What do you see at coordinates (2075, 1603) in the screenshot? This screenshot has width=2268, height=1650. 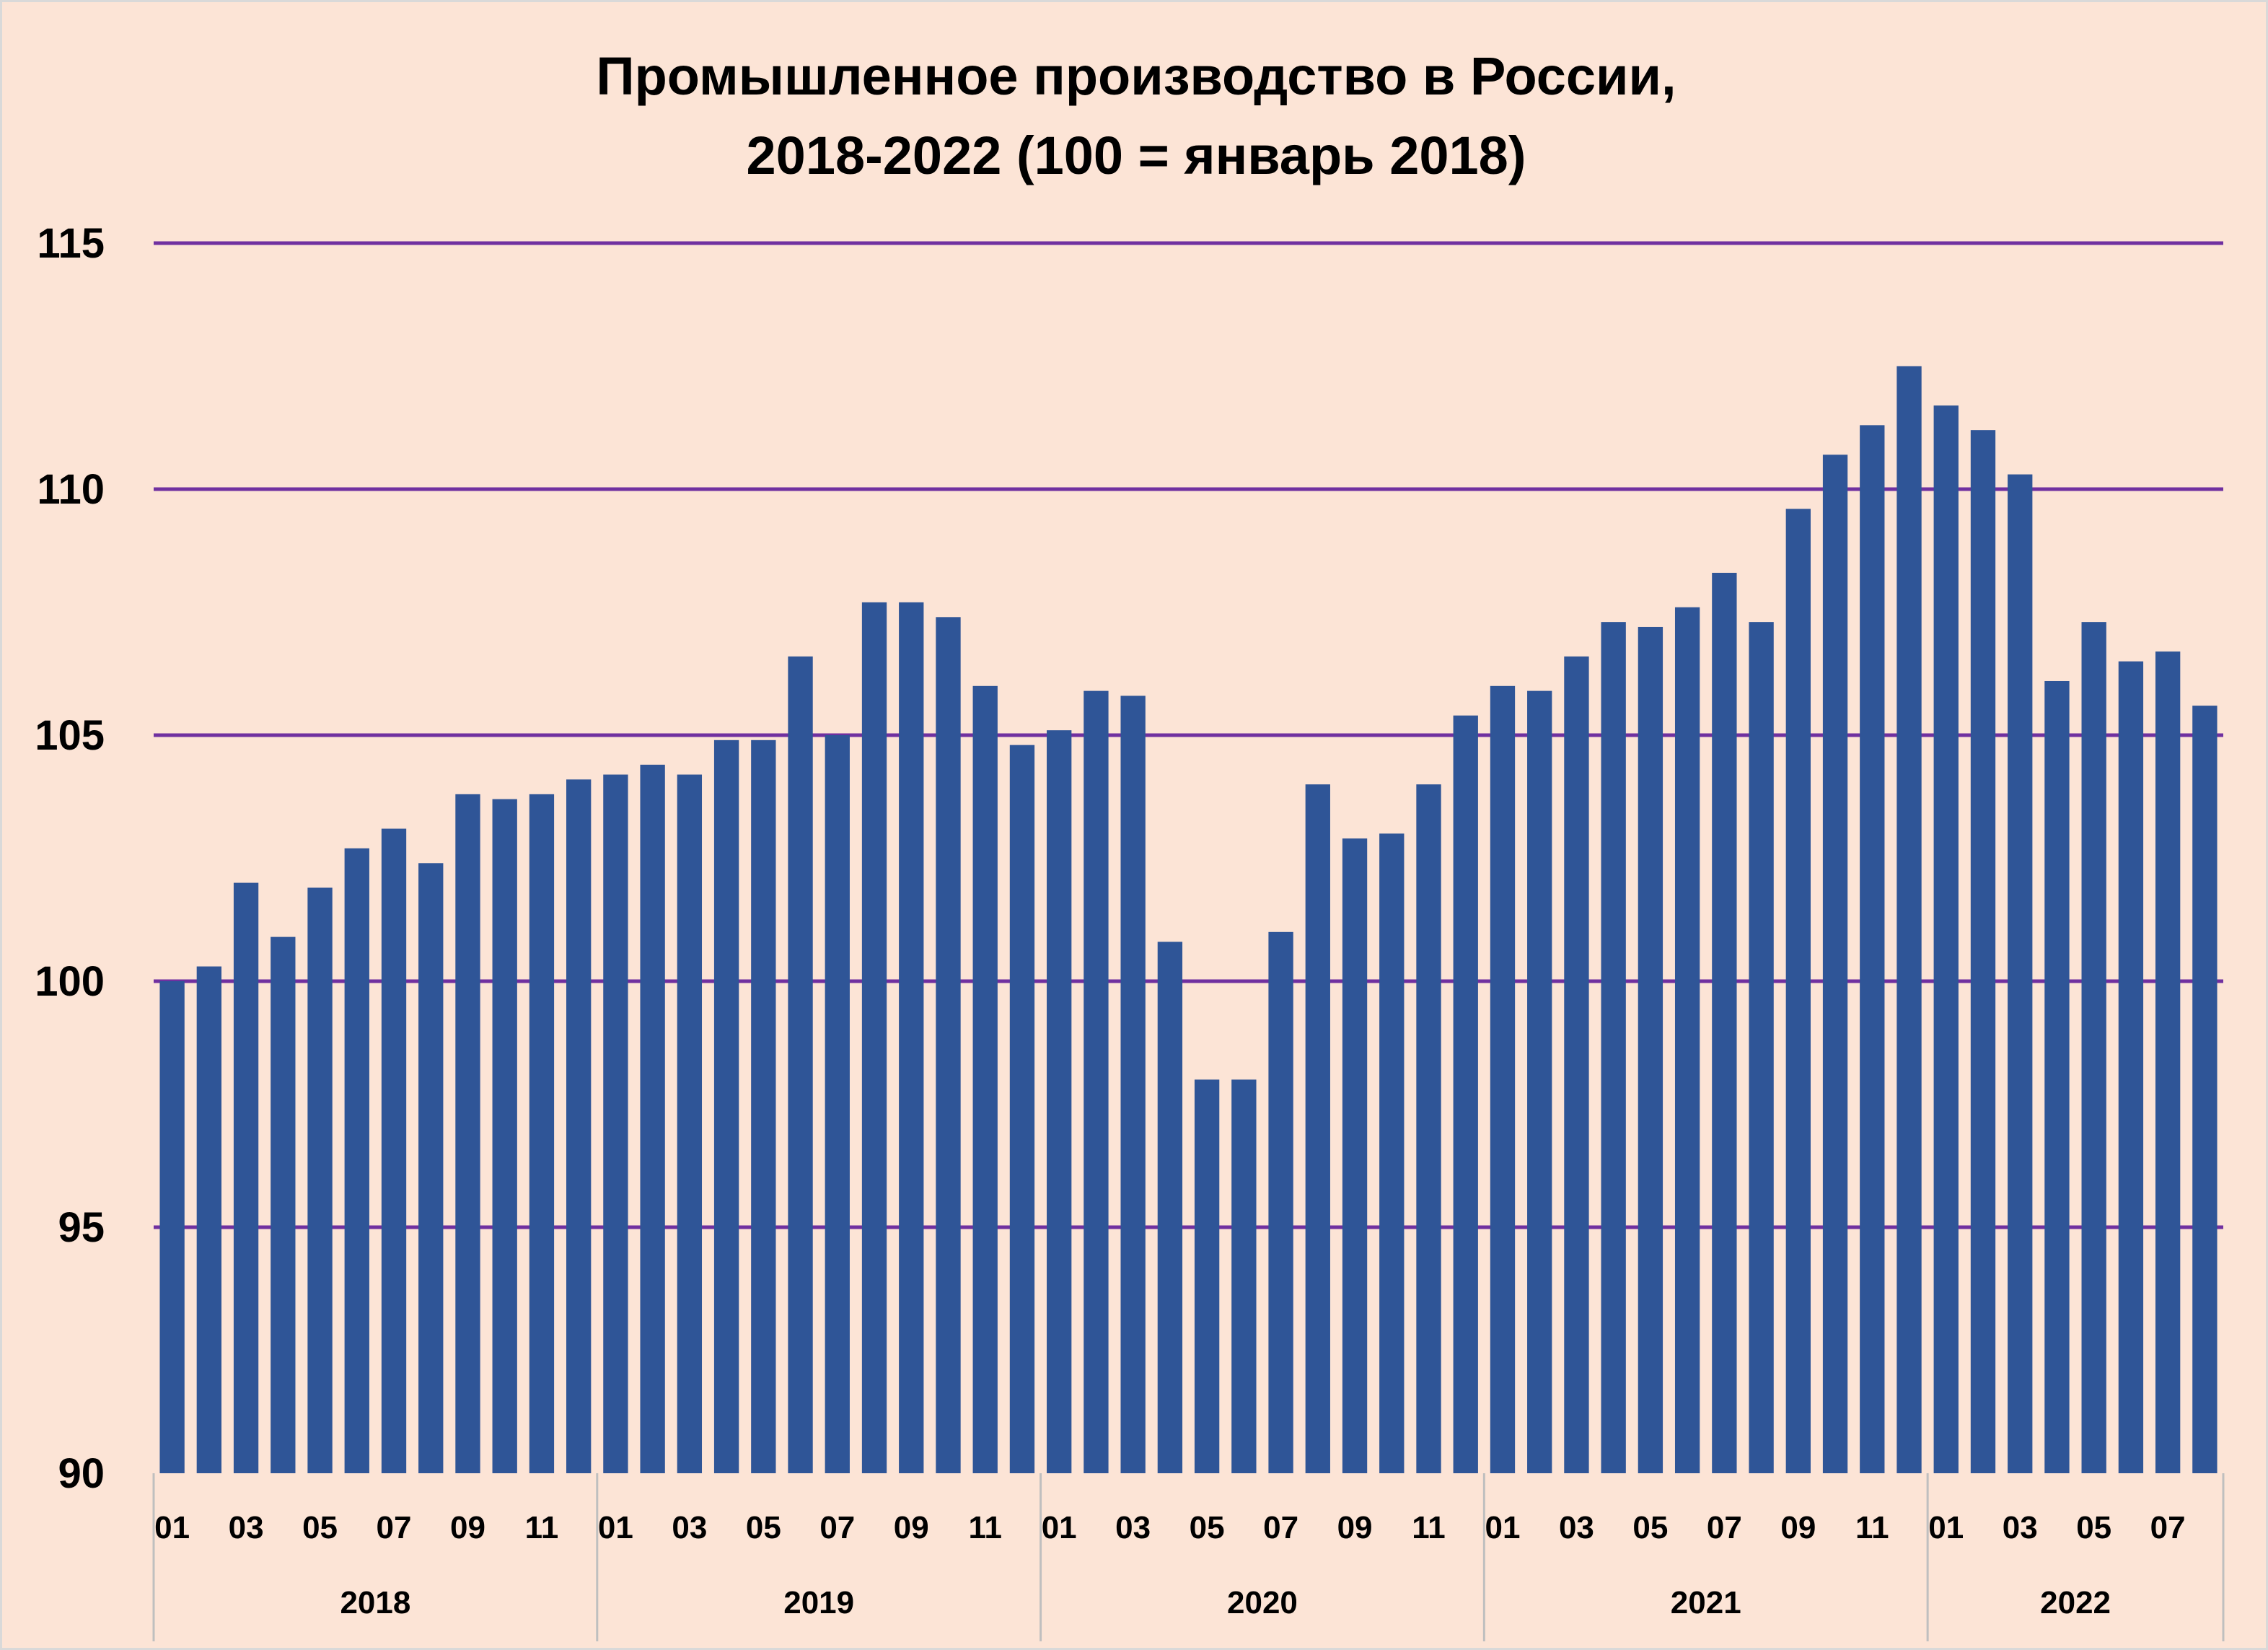 I see `year-label: 2022` at bounding box center [2075, 1603].